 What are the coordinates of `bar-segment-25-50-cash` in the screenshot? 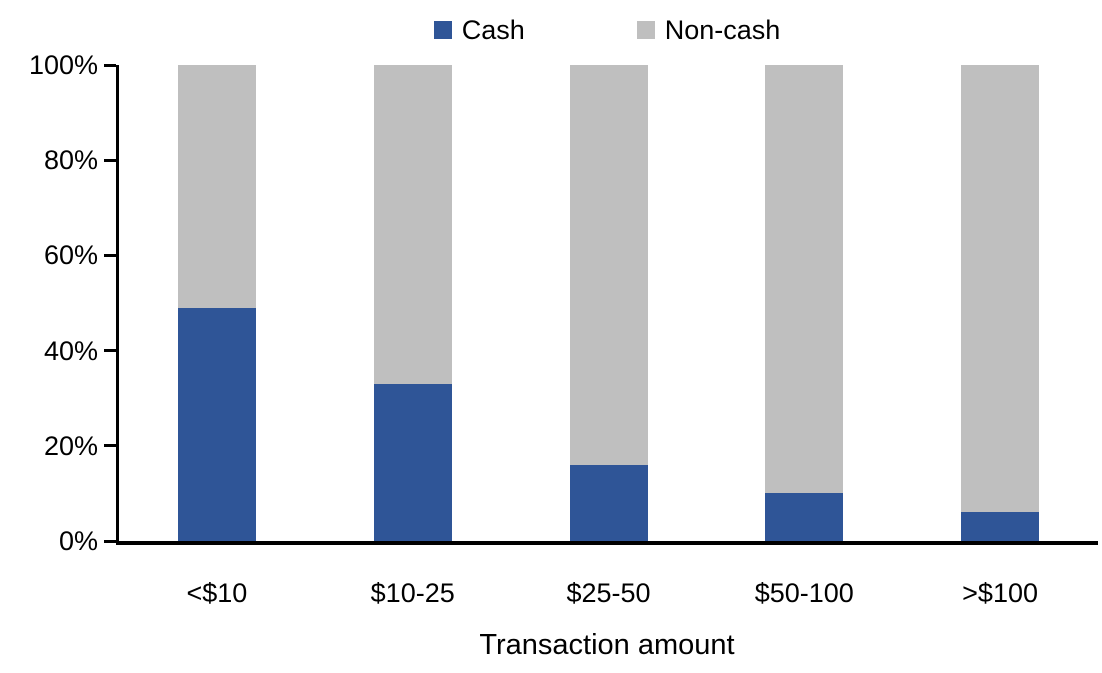 It's located at (608, 502).